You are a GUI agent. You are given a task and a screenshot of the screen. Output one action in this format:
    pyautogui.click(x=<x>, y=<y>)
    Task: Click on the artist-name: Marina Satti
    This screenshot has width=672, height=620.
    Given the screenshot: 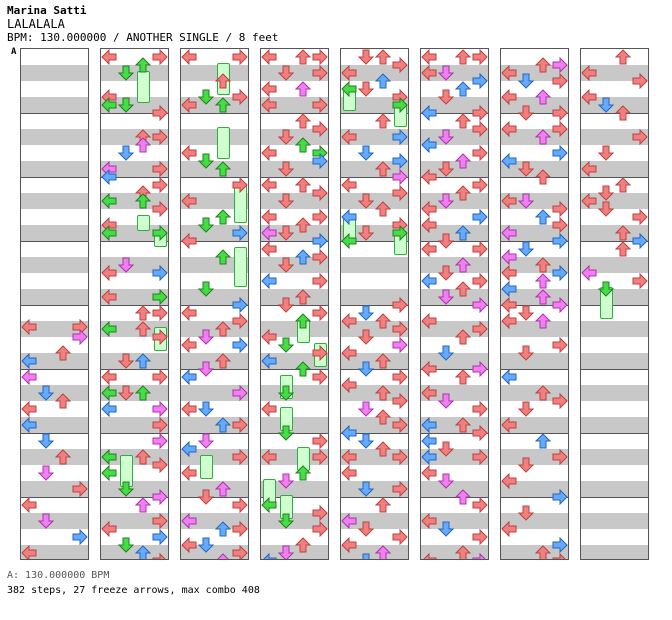 What is the action you would take?
    pyautogui.click(x=47, y=10)
    